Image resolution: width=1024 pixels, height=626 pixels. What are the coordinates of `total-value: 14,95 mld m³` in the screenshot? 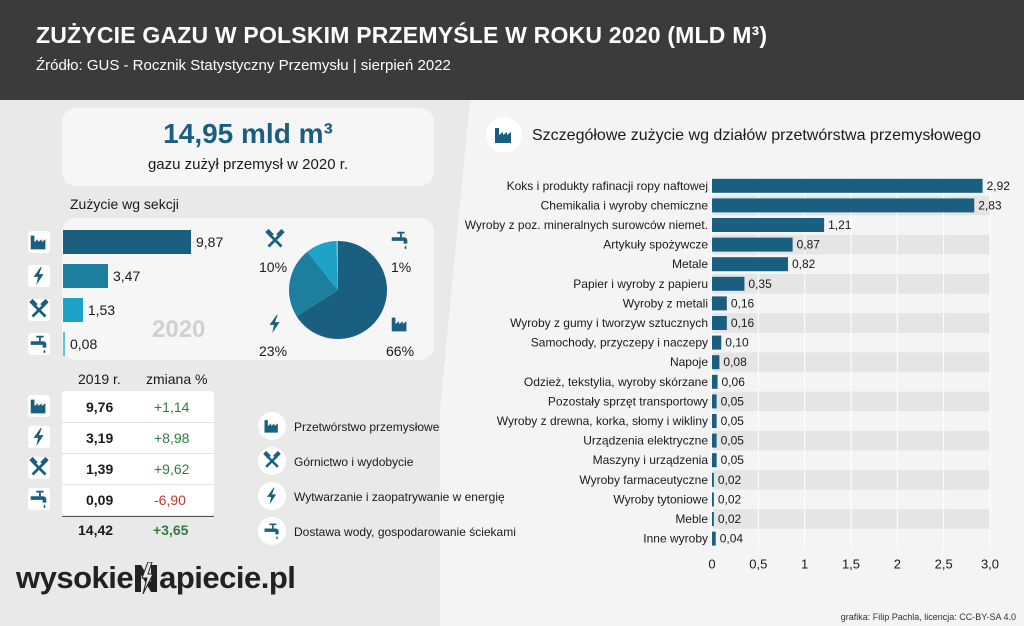 It's located at (248, 133).